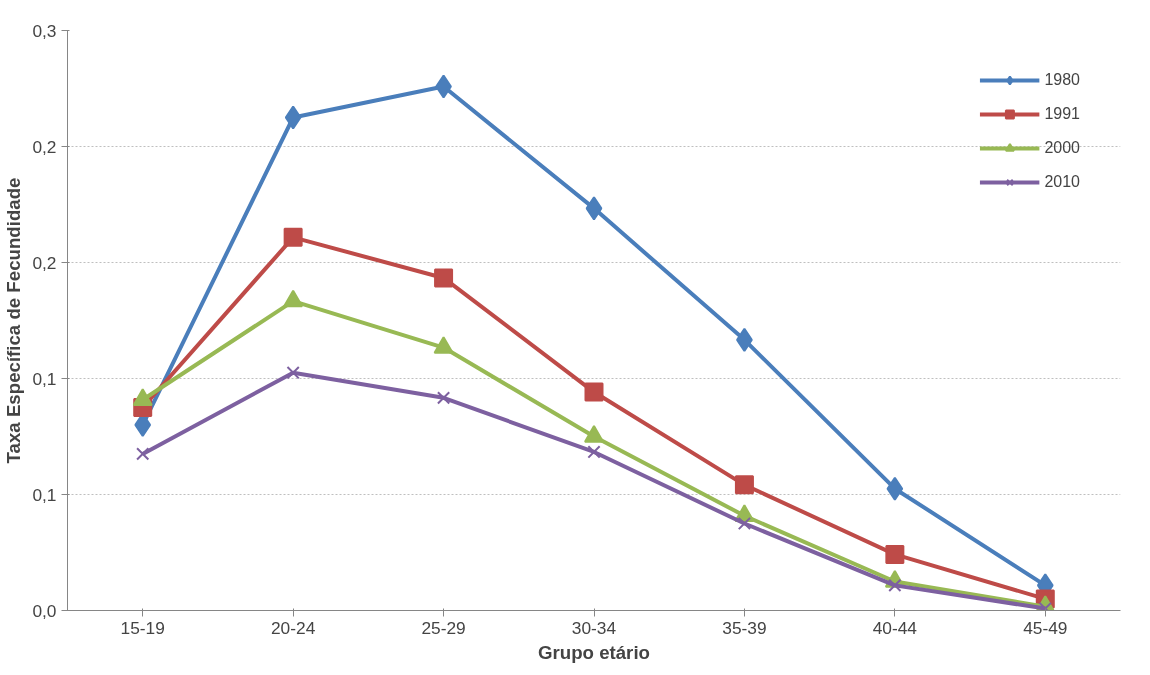 This screenshot has height=675, width=1150. What do you see at coordinates (293, 627) in the screenshot?
I see `x-tick-label: 20-24` at bounding box center [293, 627].